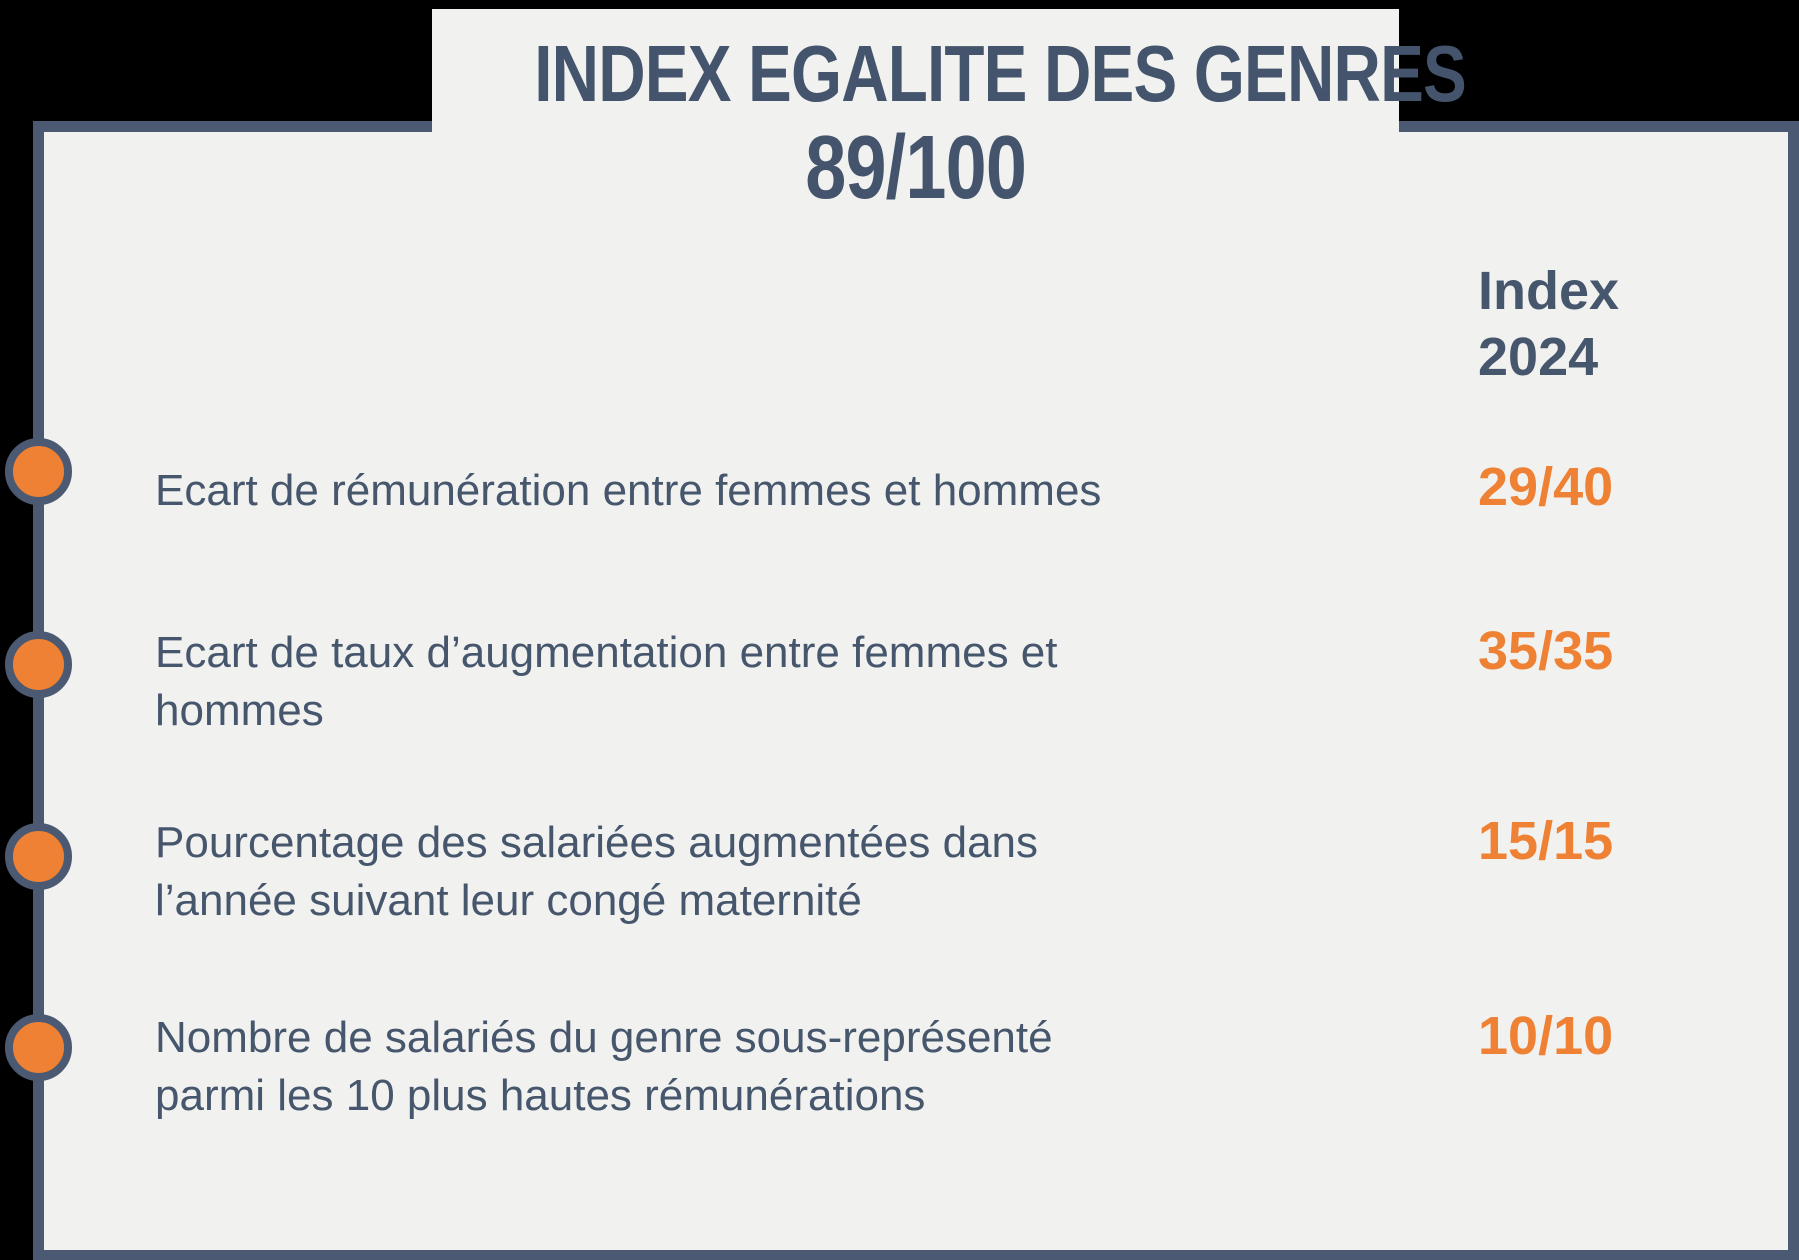 The height and width of the screenshot is (1260, 1799). What do you see at coordinates (1000, 73) in the screenshot?
I see `page-title: INDEX EGALITE DES GENRES` at bounding box center [1000, 73].